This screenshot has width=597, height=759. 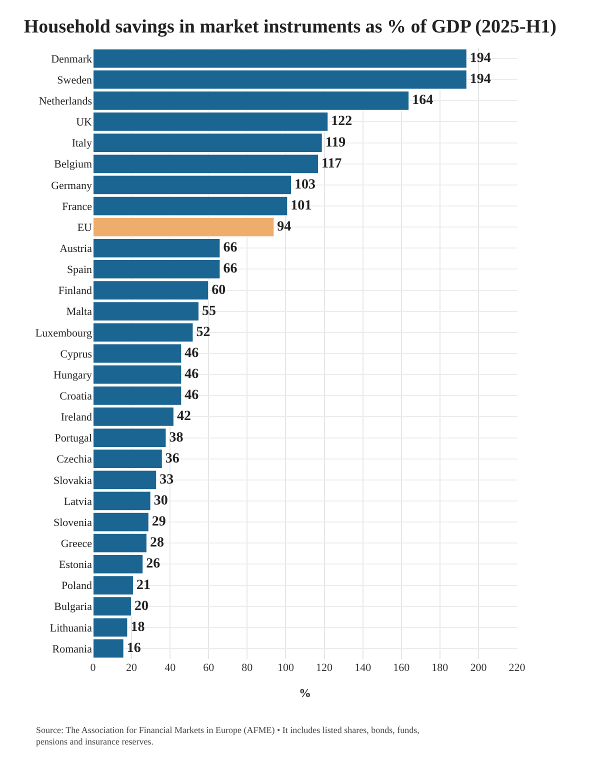 I want to click on y-tick-label: Ireland, so click(x=76, y=418).